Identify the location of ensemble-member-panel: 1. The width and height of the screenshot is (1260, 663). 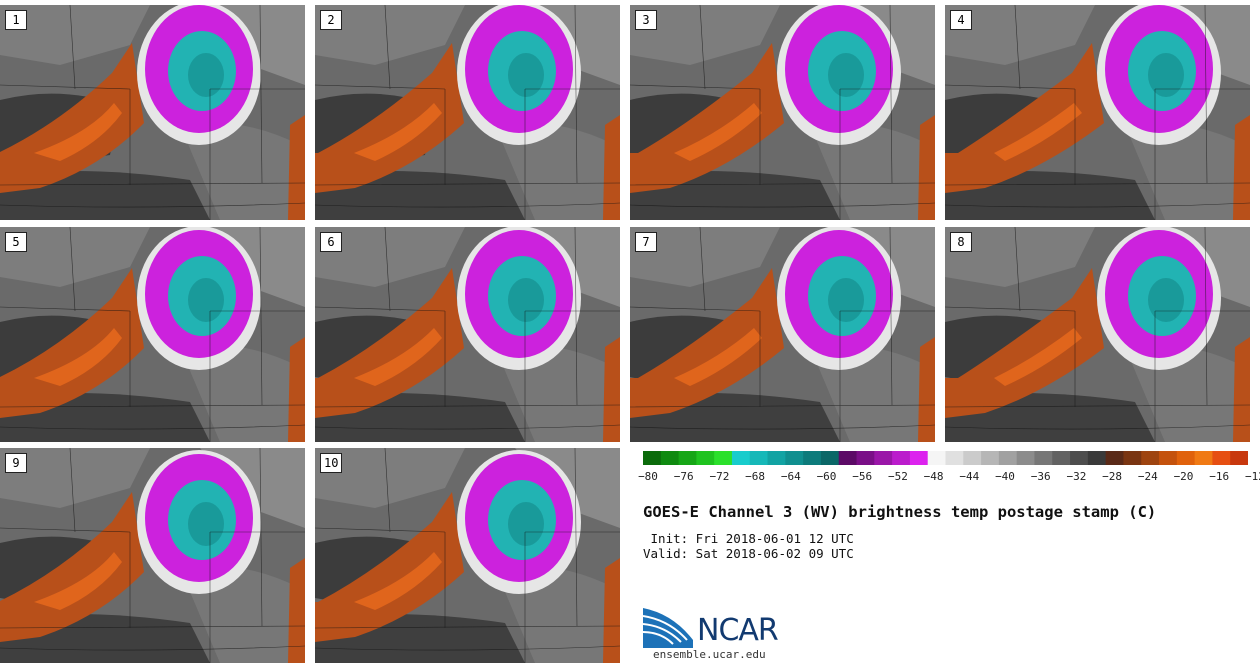
(152, 112).